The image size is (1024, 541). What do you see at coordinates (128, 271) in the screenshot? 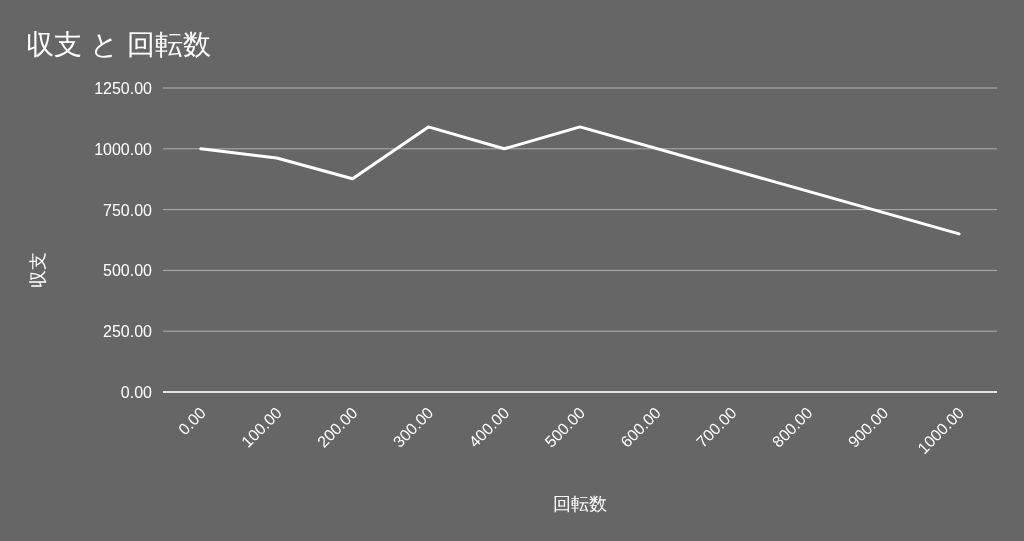
I see `y-tick-label: 500.00` at bounding box center [128, 271].